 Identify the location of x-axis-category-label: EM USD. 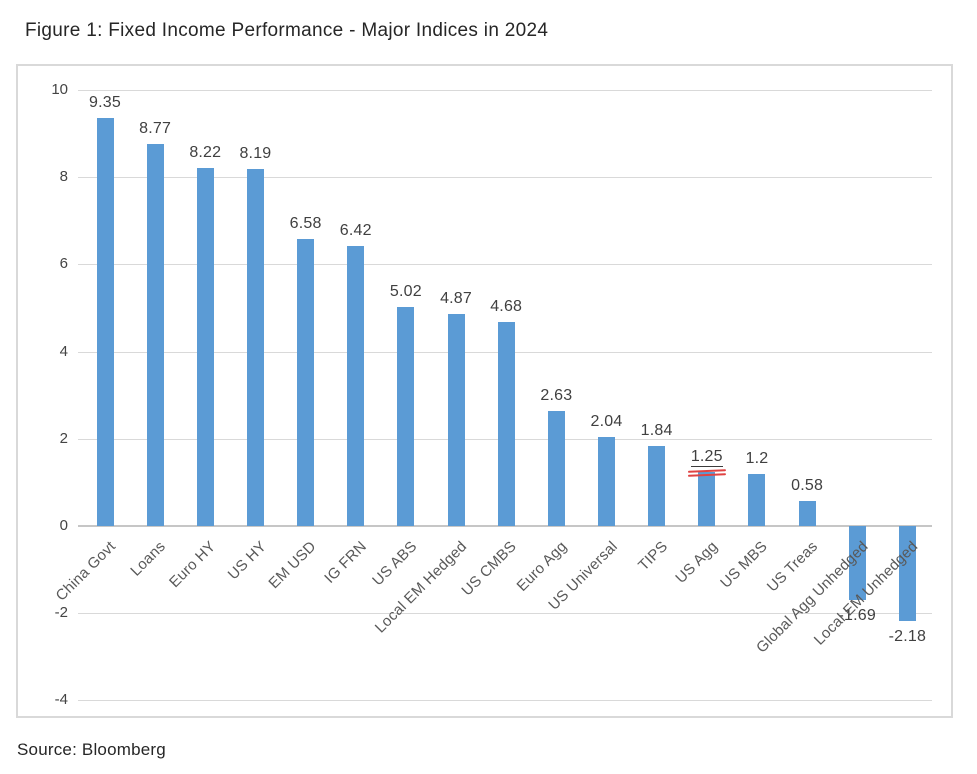
(292, 565).